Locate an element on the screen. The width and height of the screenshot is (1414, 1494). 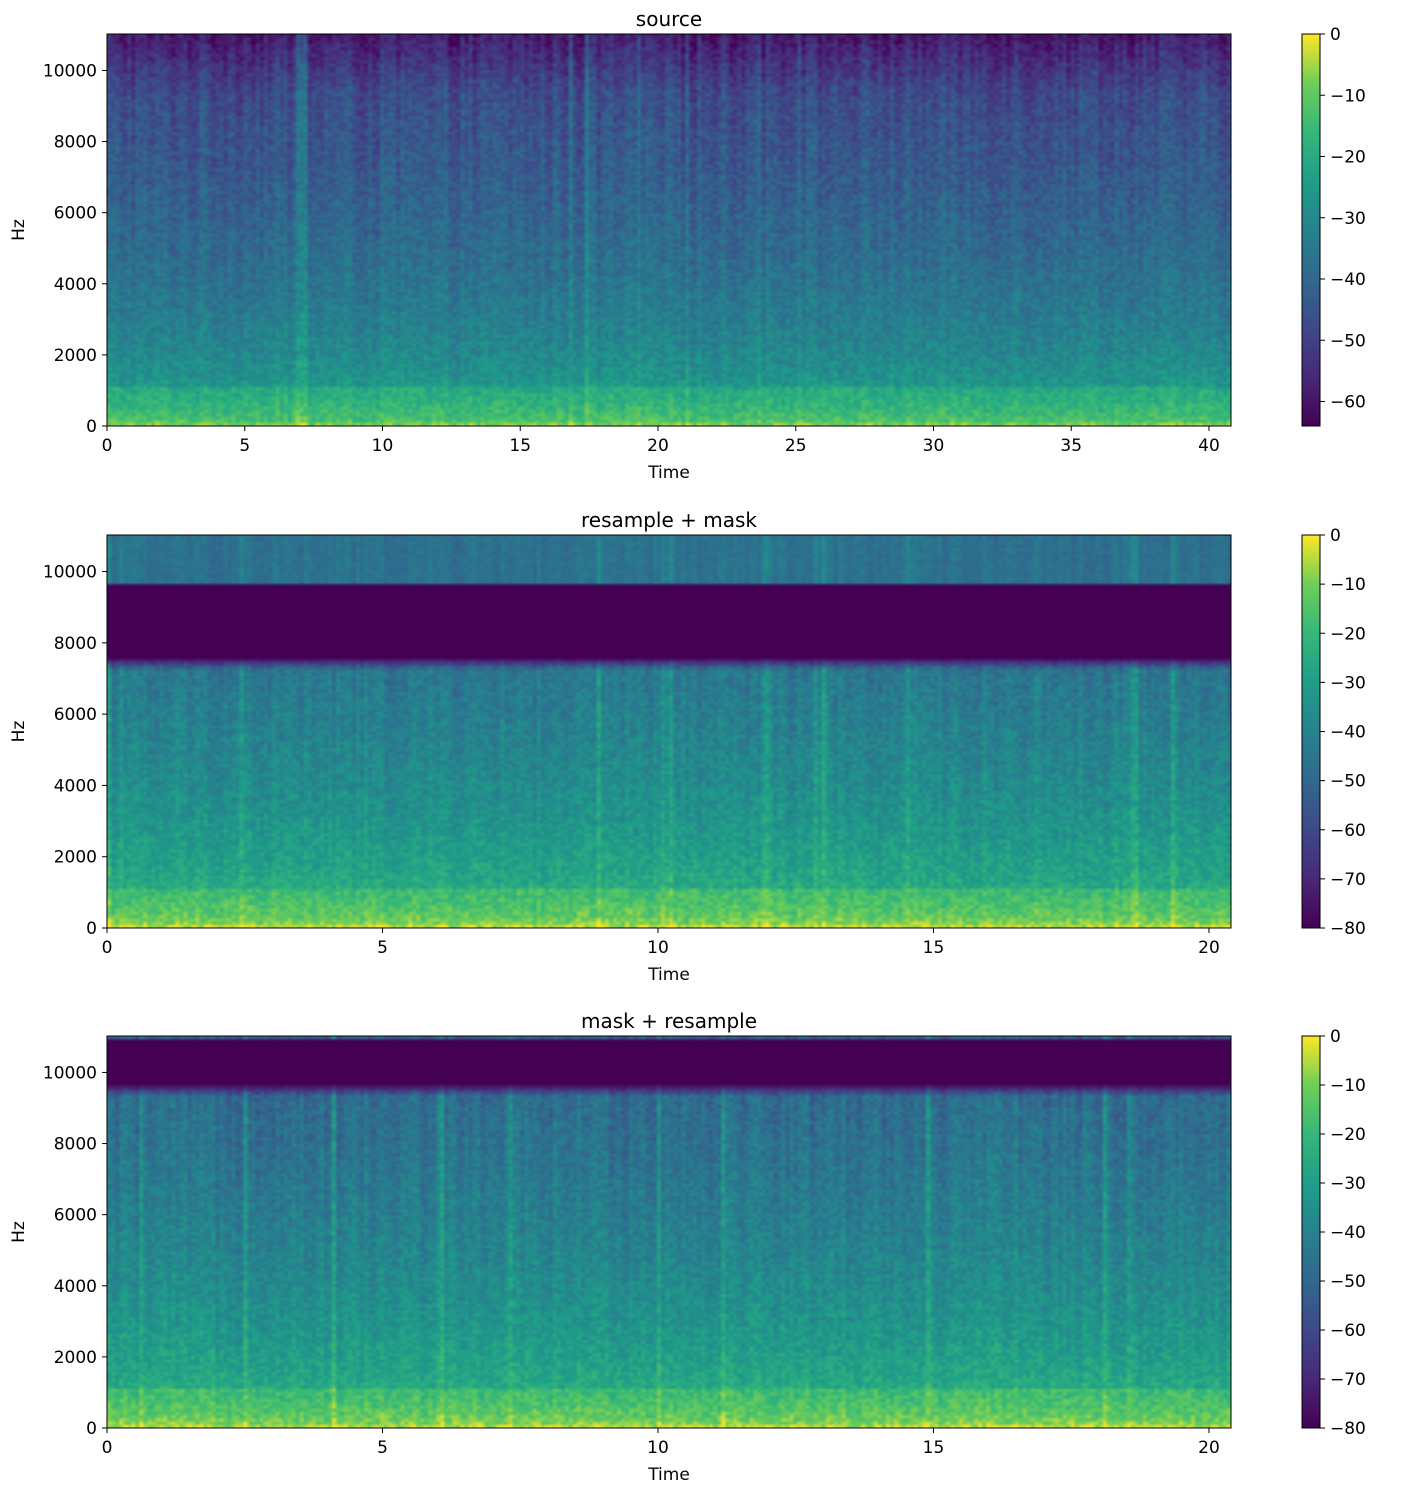
x-tick-label: 30 is located at coordinates (934, 446).